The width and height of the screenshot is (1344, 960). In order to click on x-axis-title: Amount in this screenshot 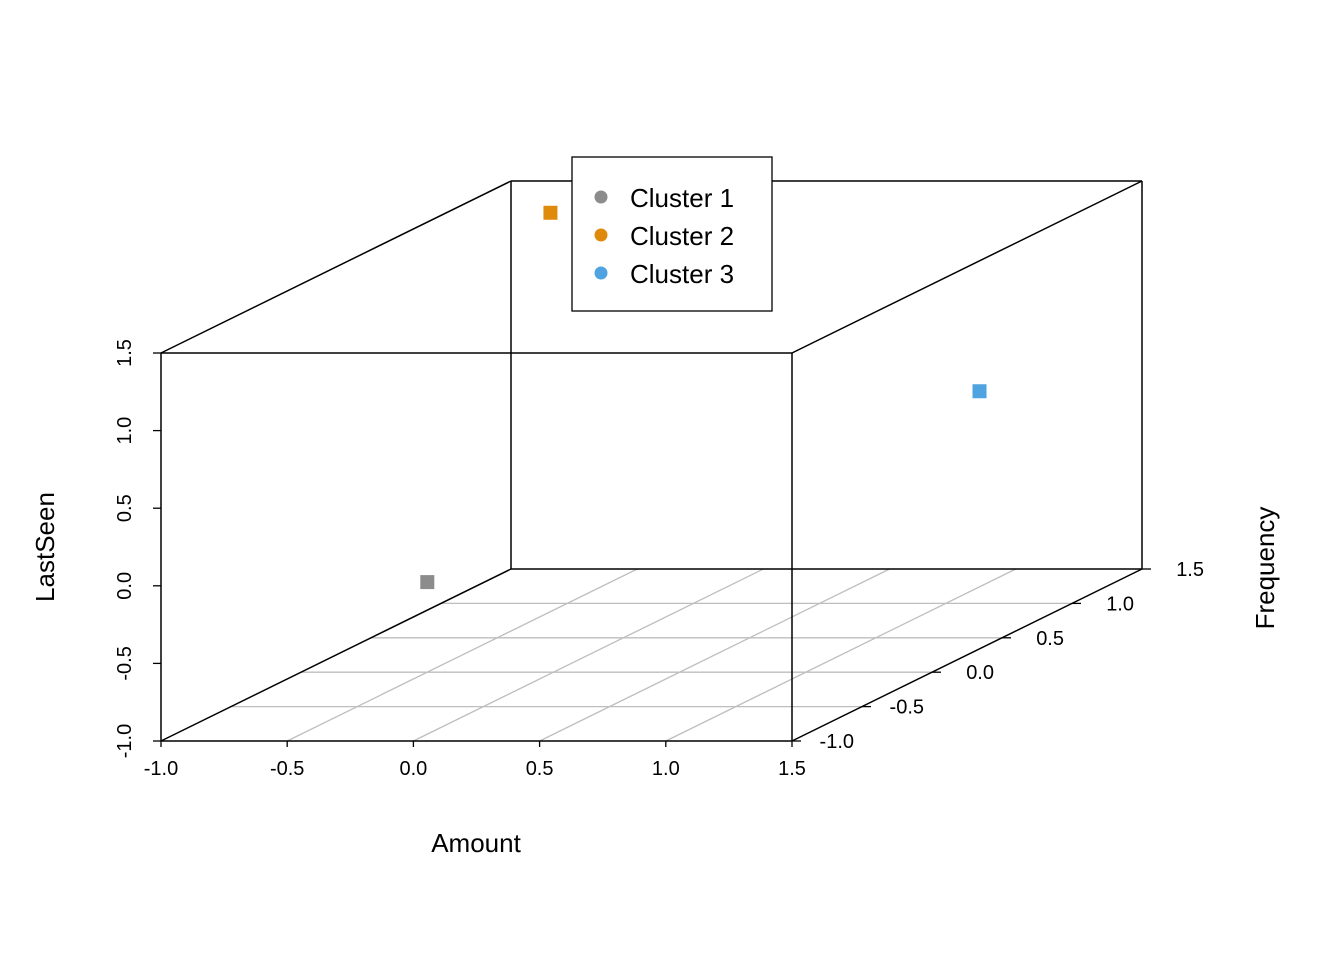, I will do `click(476, 843)`.